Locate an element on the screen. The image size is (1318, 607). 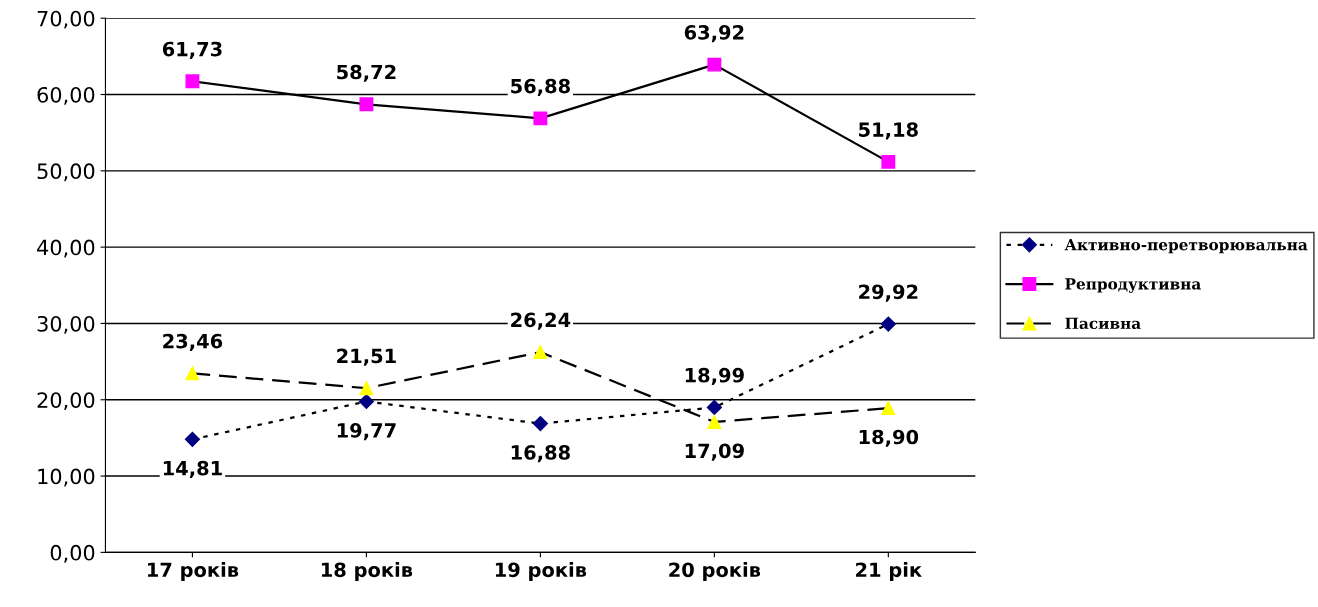
data-label: 23,46 is located at coordinates (193, 342).